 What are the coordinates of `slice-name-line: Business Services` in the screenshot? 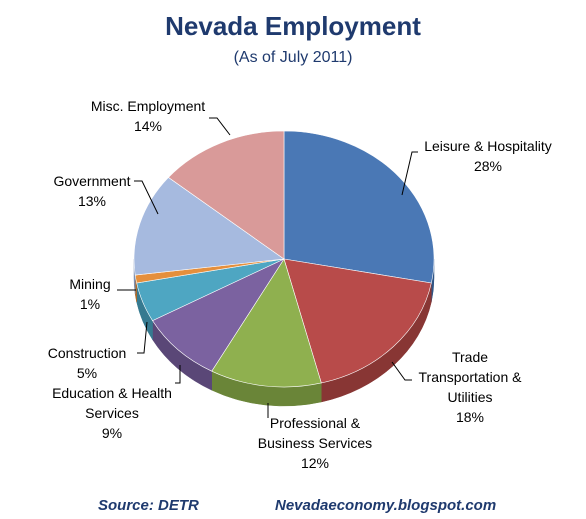 It's located at (315, 443).